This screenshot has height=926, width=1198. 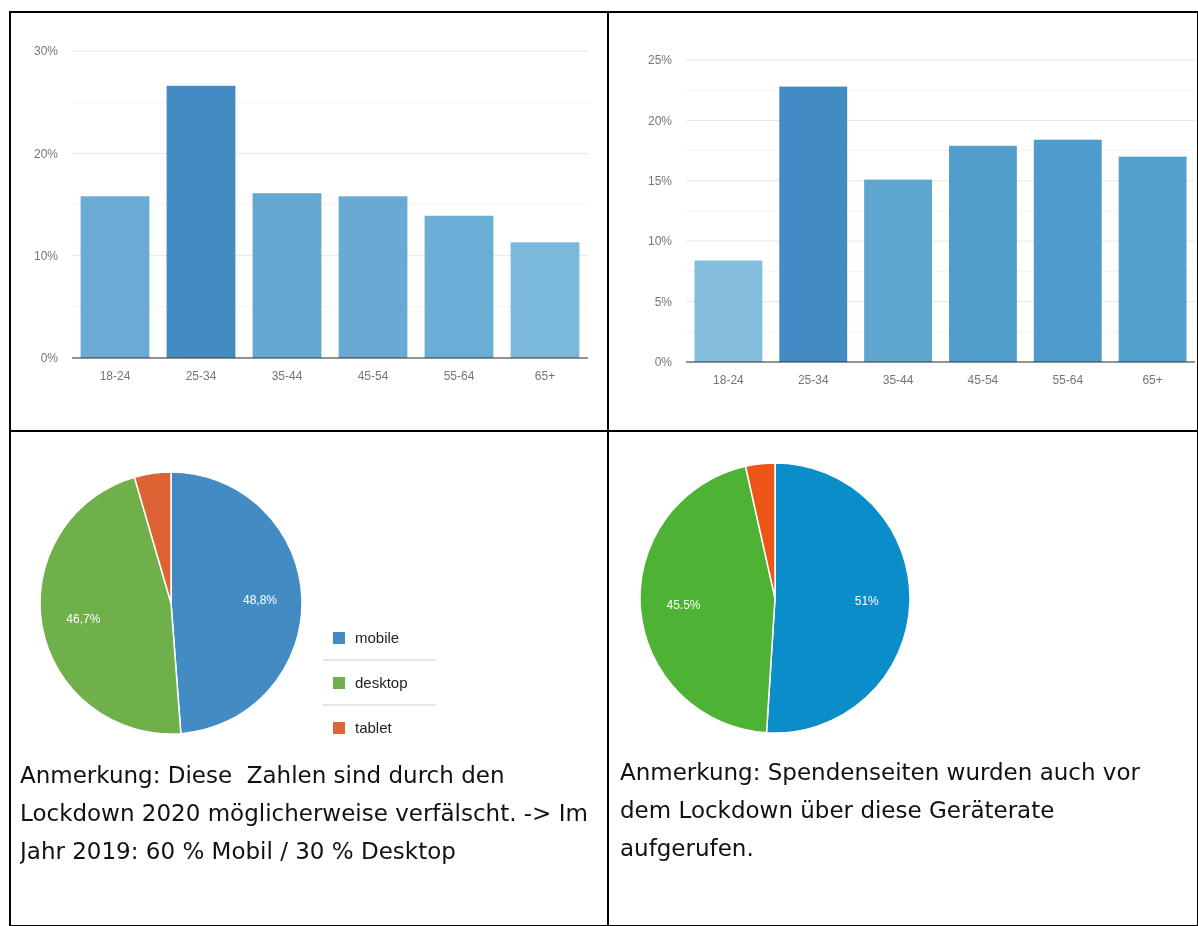 What do you see at coordinates (381, 683) in the screenshot?
I see `legend-label: desktop` at bounding box center [381, 683].